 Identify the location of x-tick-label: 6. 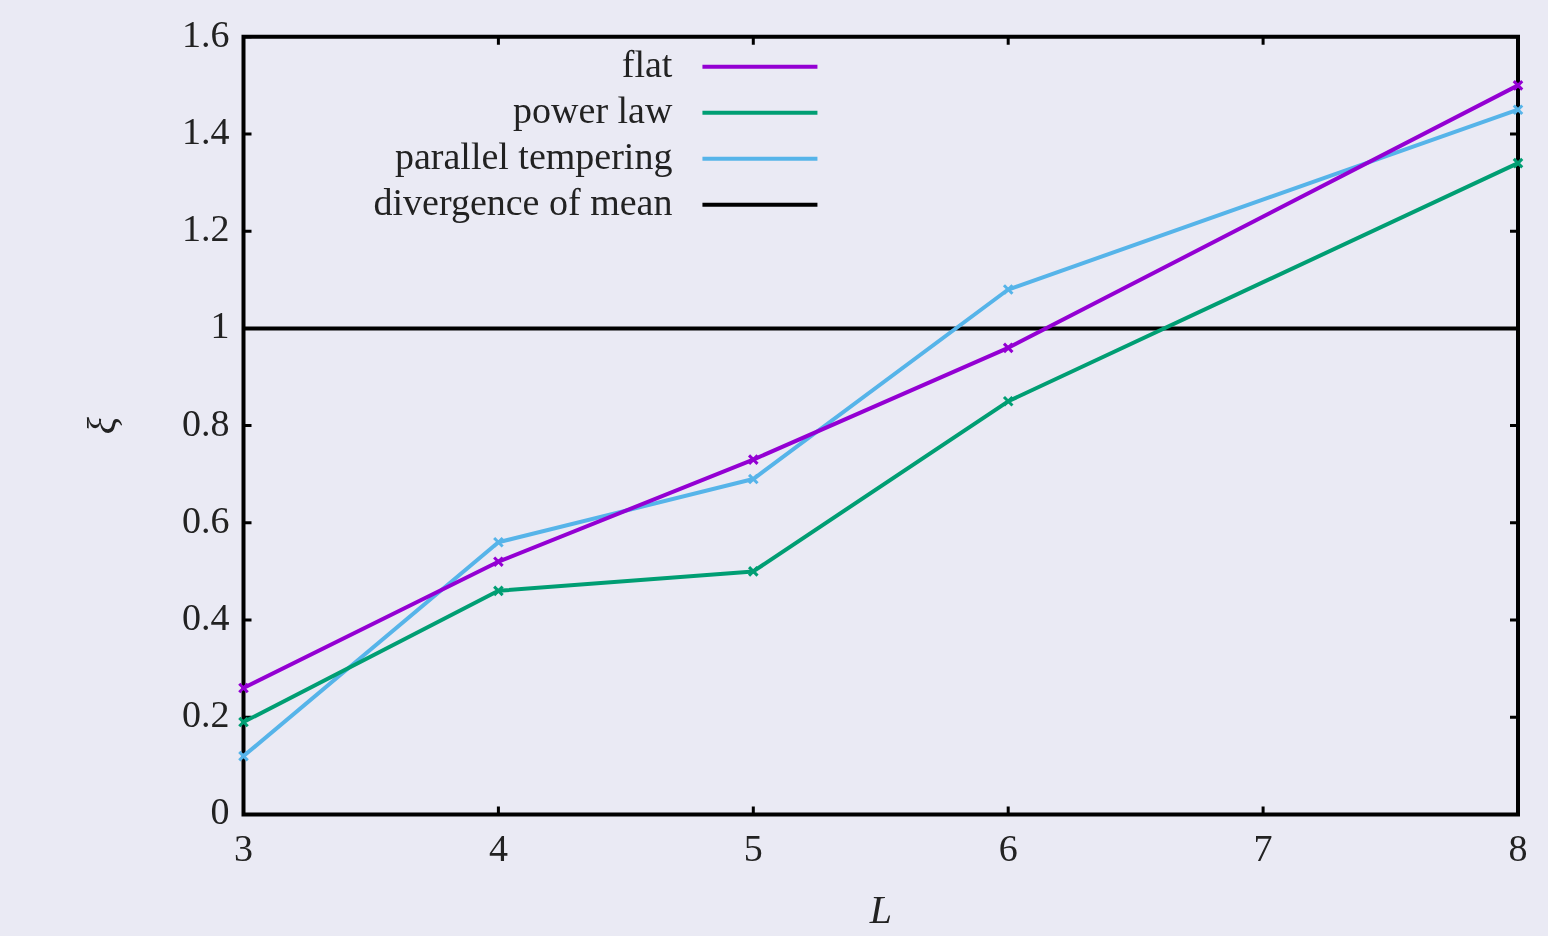
(1008, 848).